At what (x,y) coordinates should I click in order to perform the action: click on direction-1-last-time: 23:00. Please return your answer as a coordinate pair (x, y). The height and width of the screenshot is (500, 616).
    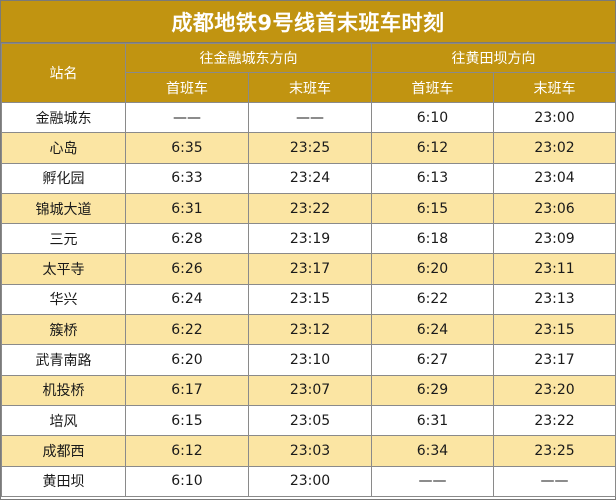
    Looking at the image, I should click on (310, 481).